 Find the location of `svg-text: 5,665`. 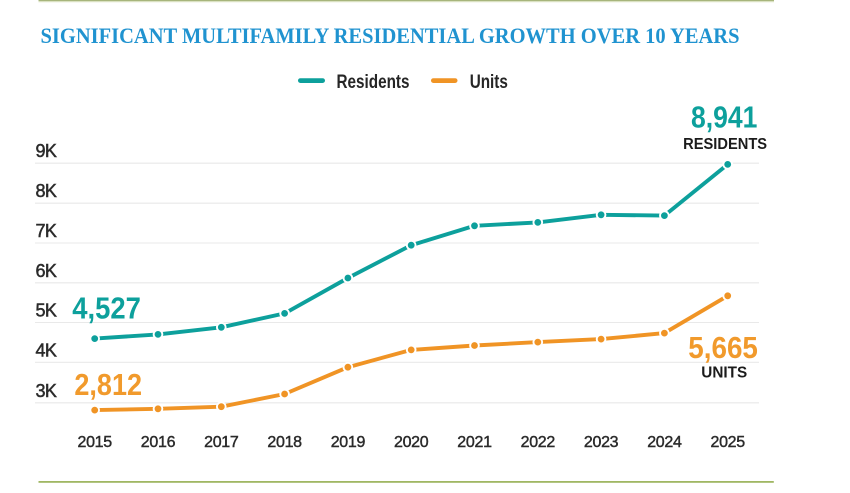

svg-text: 5,665 is located at coordinates (723, 347).